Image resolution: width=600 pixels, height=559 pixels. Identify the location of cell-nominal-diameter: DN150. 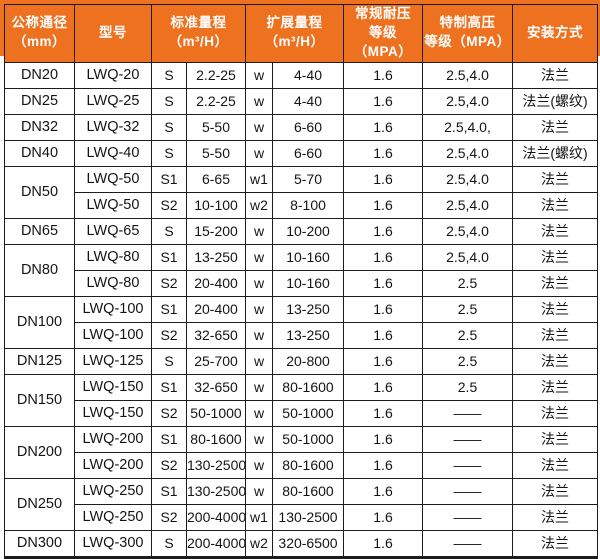
(39, 400).